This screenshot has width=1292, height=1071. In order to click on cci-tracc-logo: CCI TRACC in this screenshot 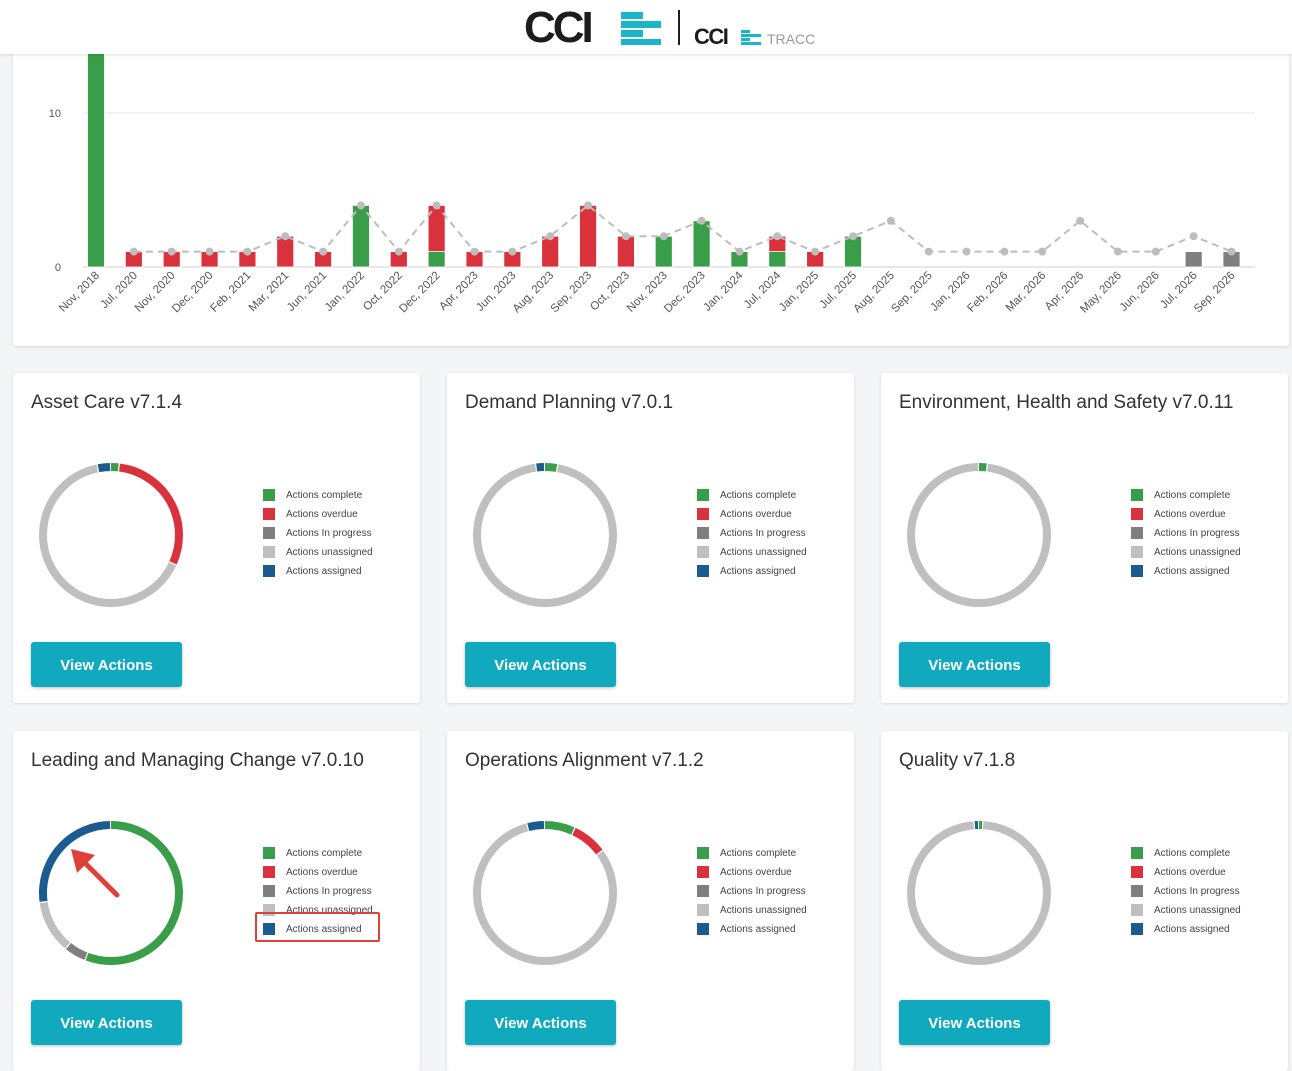, I will do `click(759, 36)`.